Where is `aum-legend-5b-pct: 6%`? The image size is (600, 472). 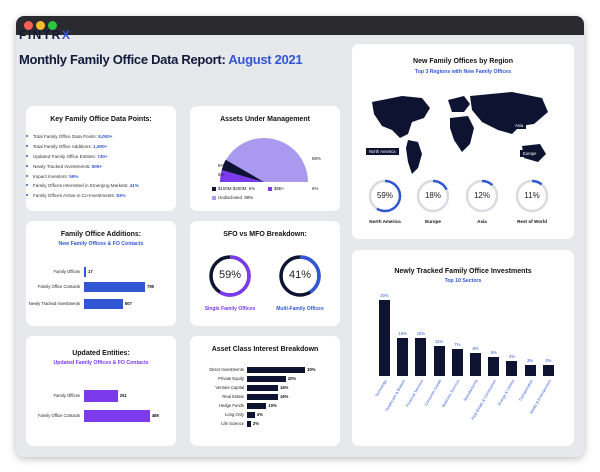 aum-legend-5b-pct: 6% is located at coordinates (315, 188).